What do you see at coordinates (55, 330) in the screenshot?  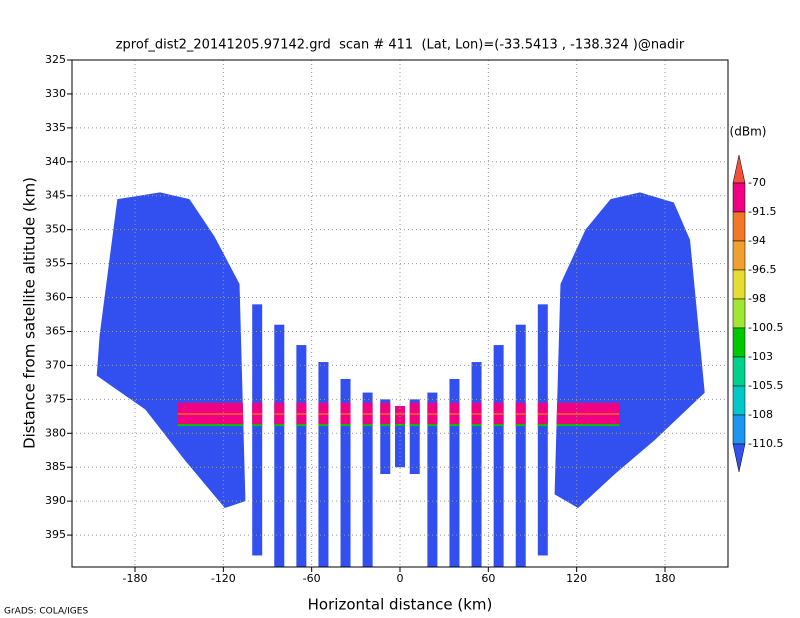 I see `y-tick-label: 365` at bounding box center [55, 330].